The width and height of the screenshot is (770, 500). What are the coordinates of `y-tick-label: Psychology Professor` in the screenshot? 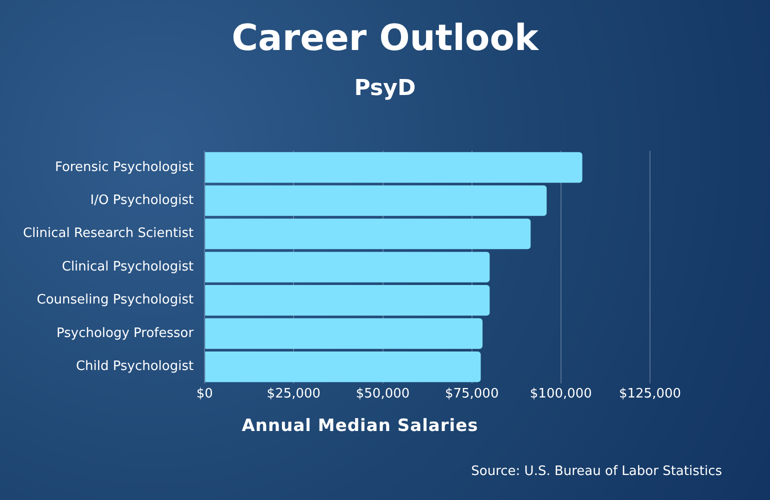 It's located at (125, 333).